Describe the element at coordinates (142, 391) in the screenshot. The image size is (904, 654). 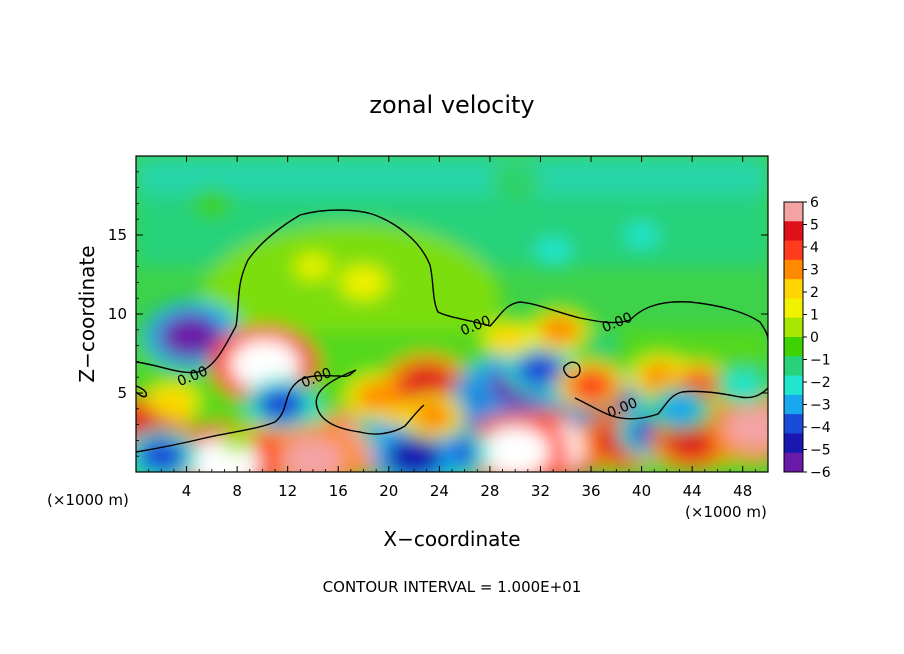
I see `contour-line-left` at that location.